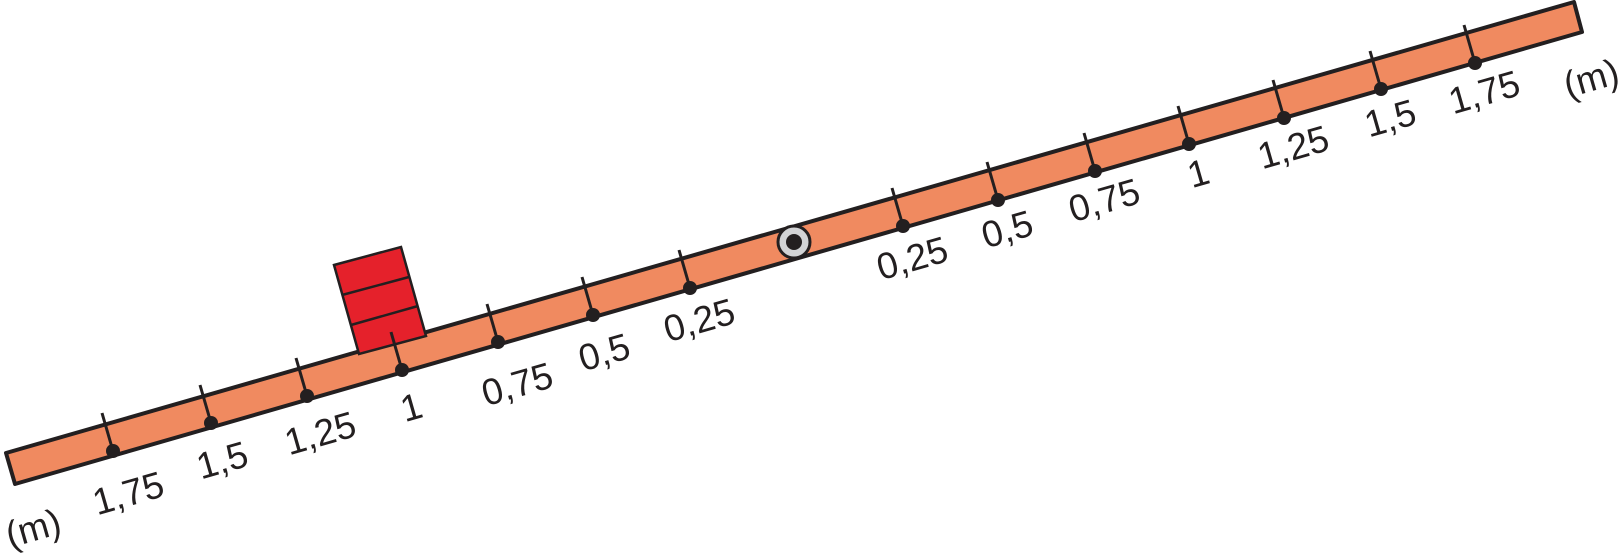 This screenshot has height=556, width=1624. What do you see at coordinates (1198, 173) in the screenshot?
I see `right-mark-4-label: 1` at bounding box center [1198, 173].